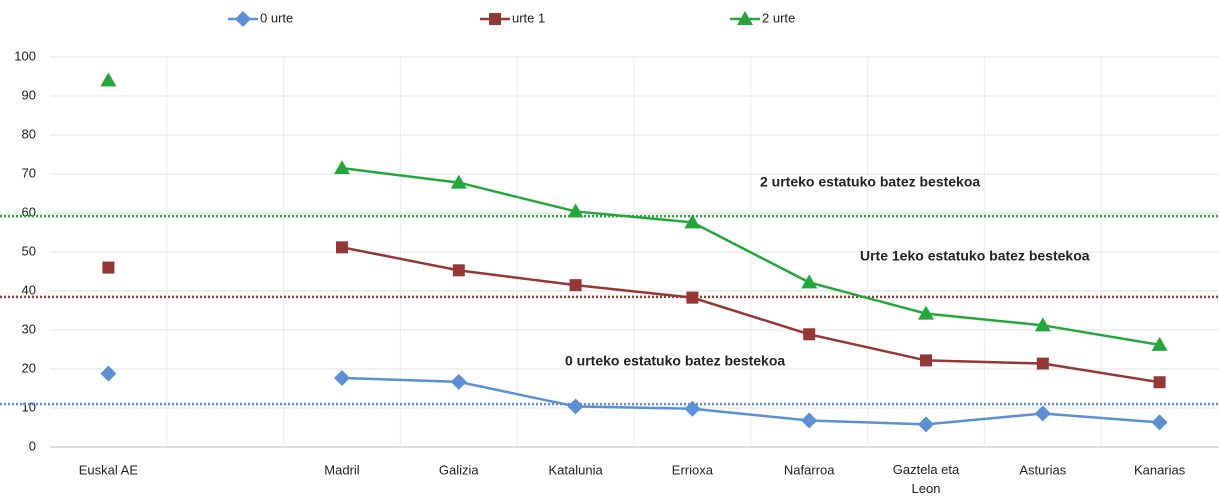 The image size is (1219, 502). What do you see at coordinates (926, 488) in the screenshot?
I see `x-tick-label-line: Leon` at bounding box center [926, 488].